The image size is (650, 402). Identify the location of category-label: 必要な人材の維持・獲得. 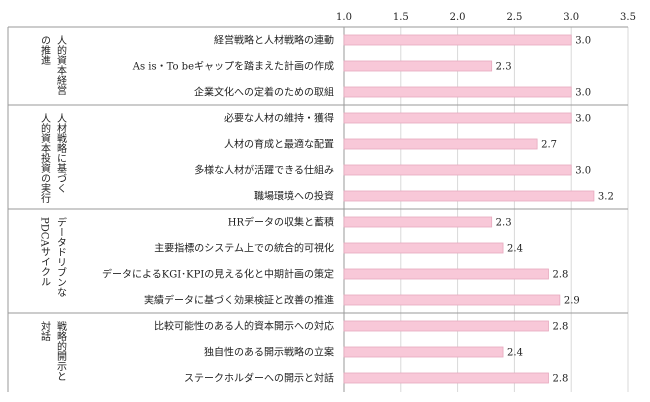
(279, 118).